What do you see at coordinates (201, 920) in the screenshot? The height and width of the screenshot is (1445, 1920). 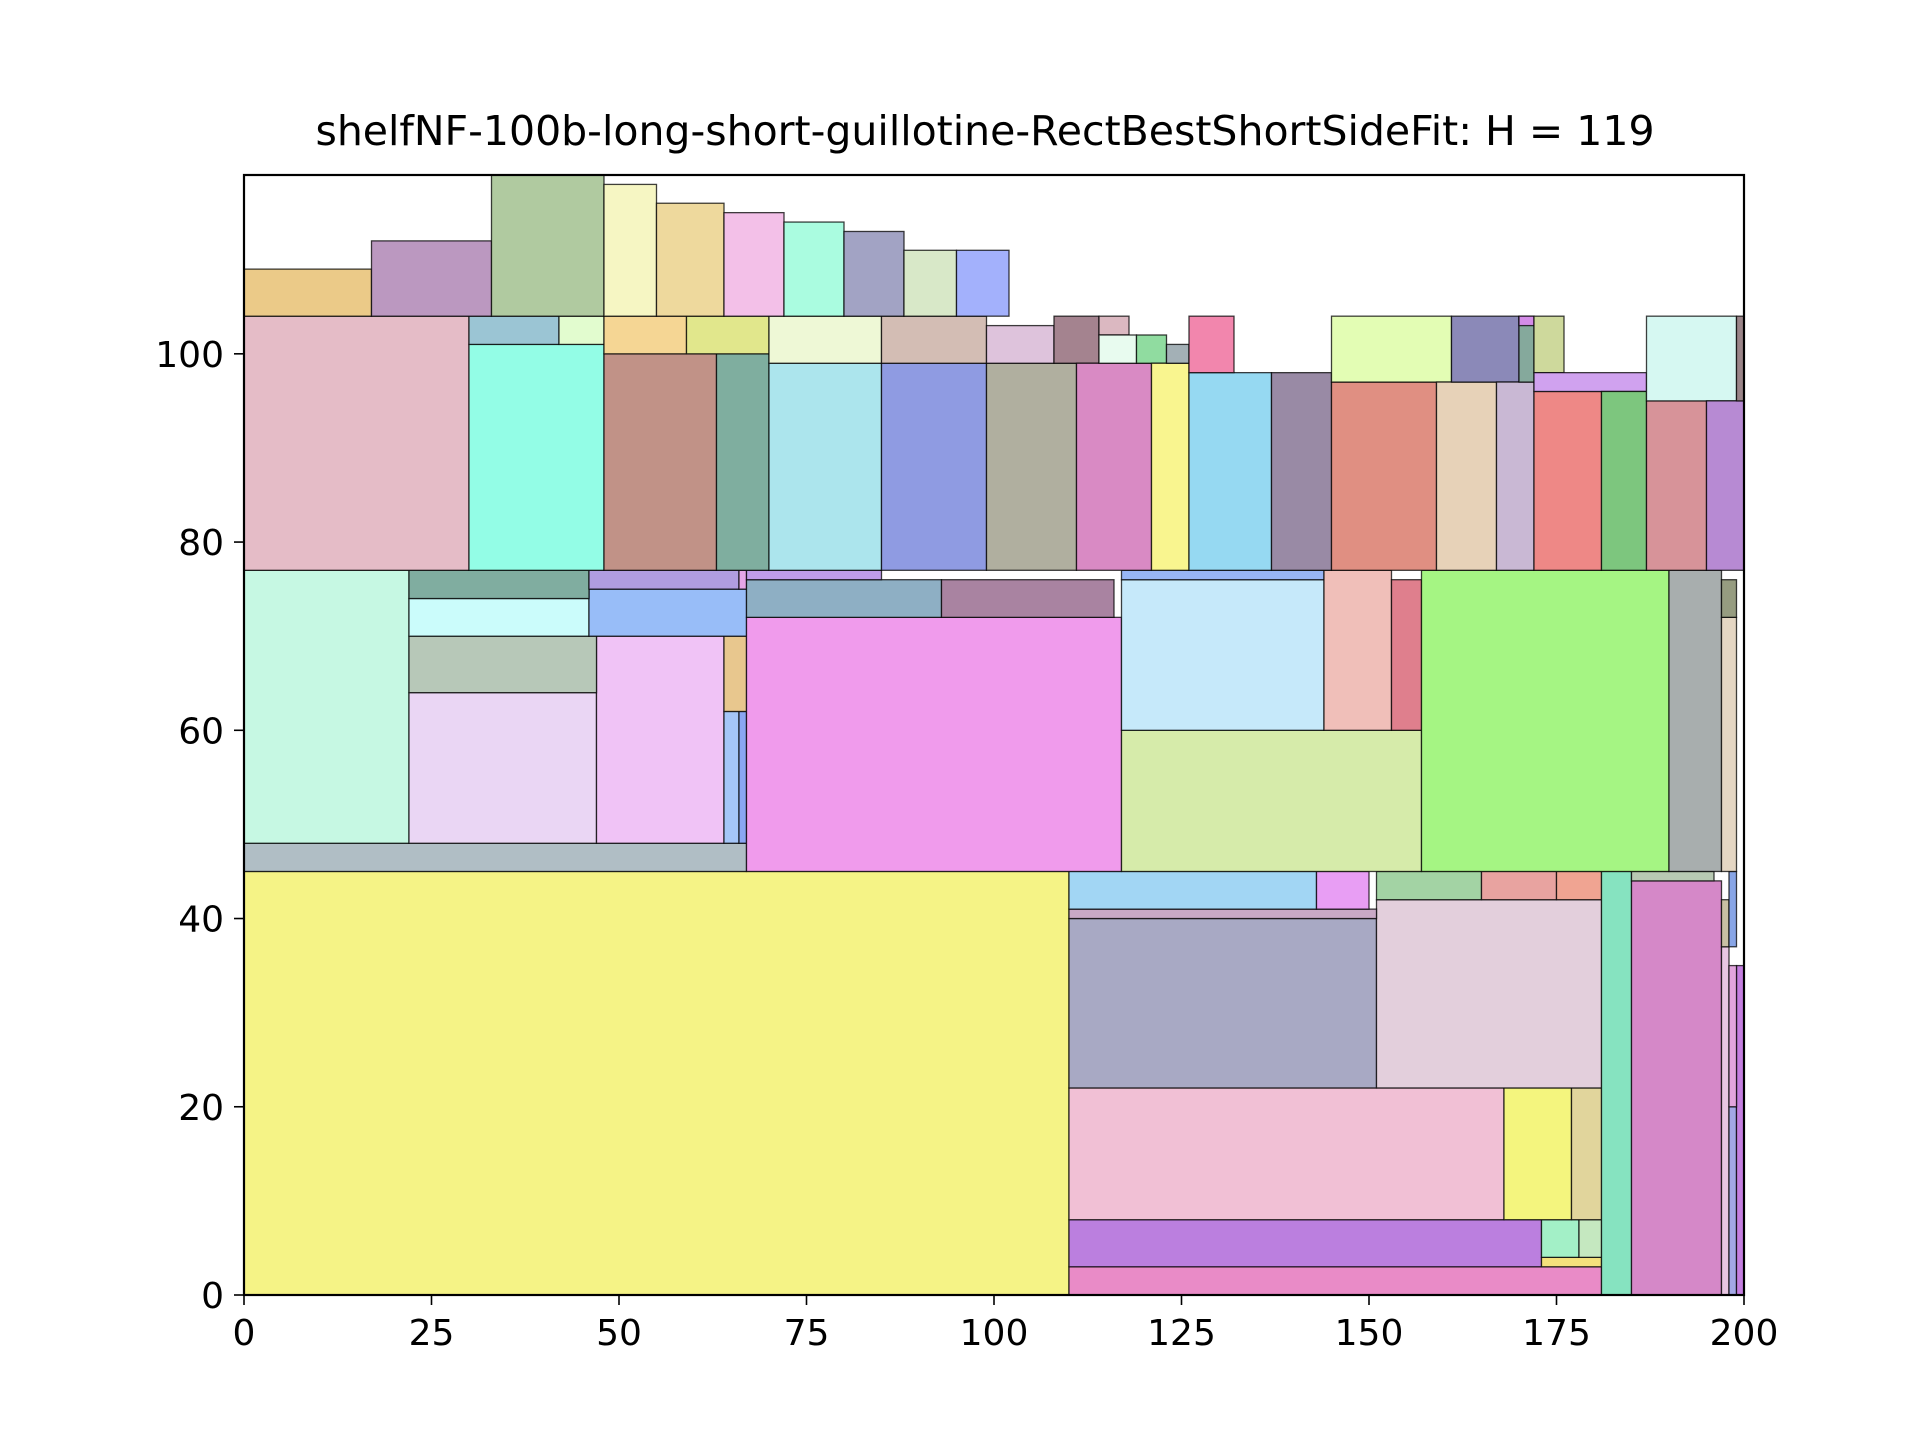 I see `y-tick-label-2: 40` at bounding box center [201, 920].